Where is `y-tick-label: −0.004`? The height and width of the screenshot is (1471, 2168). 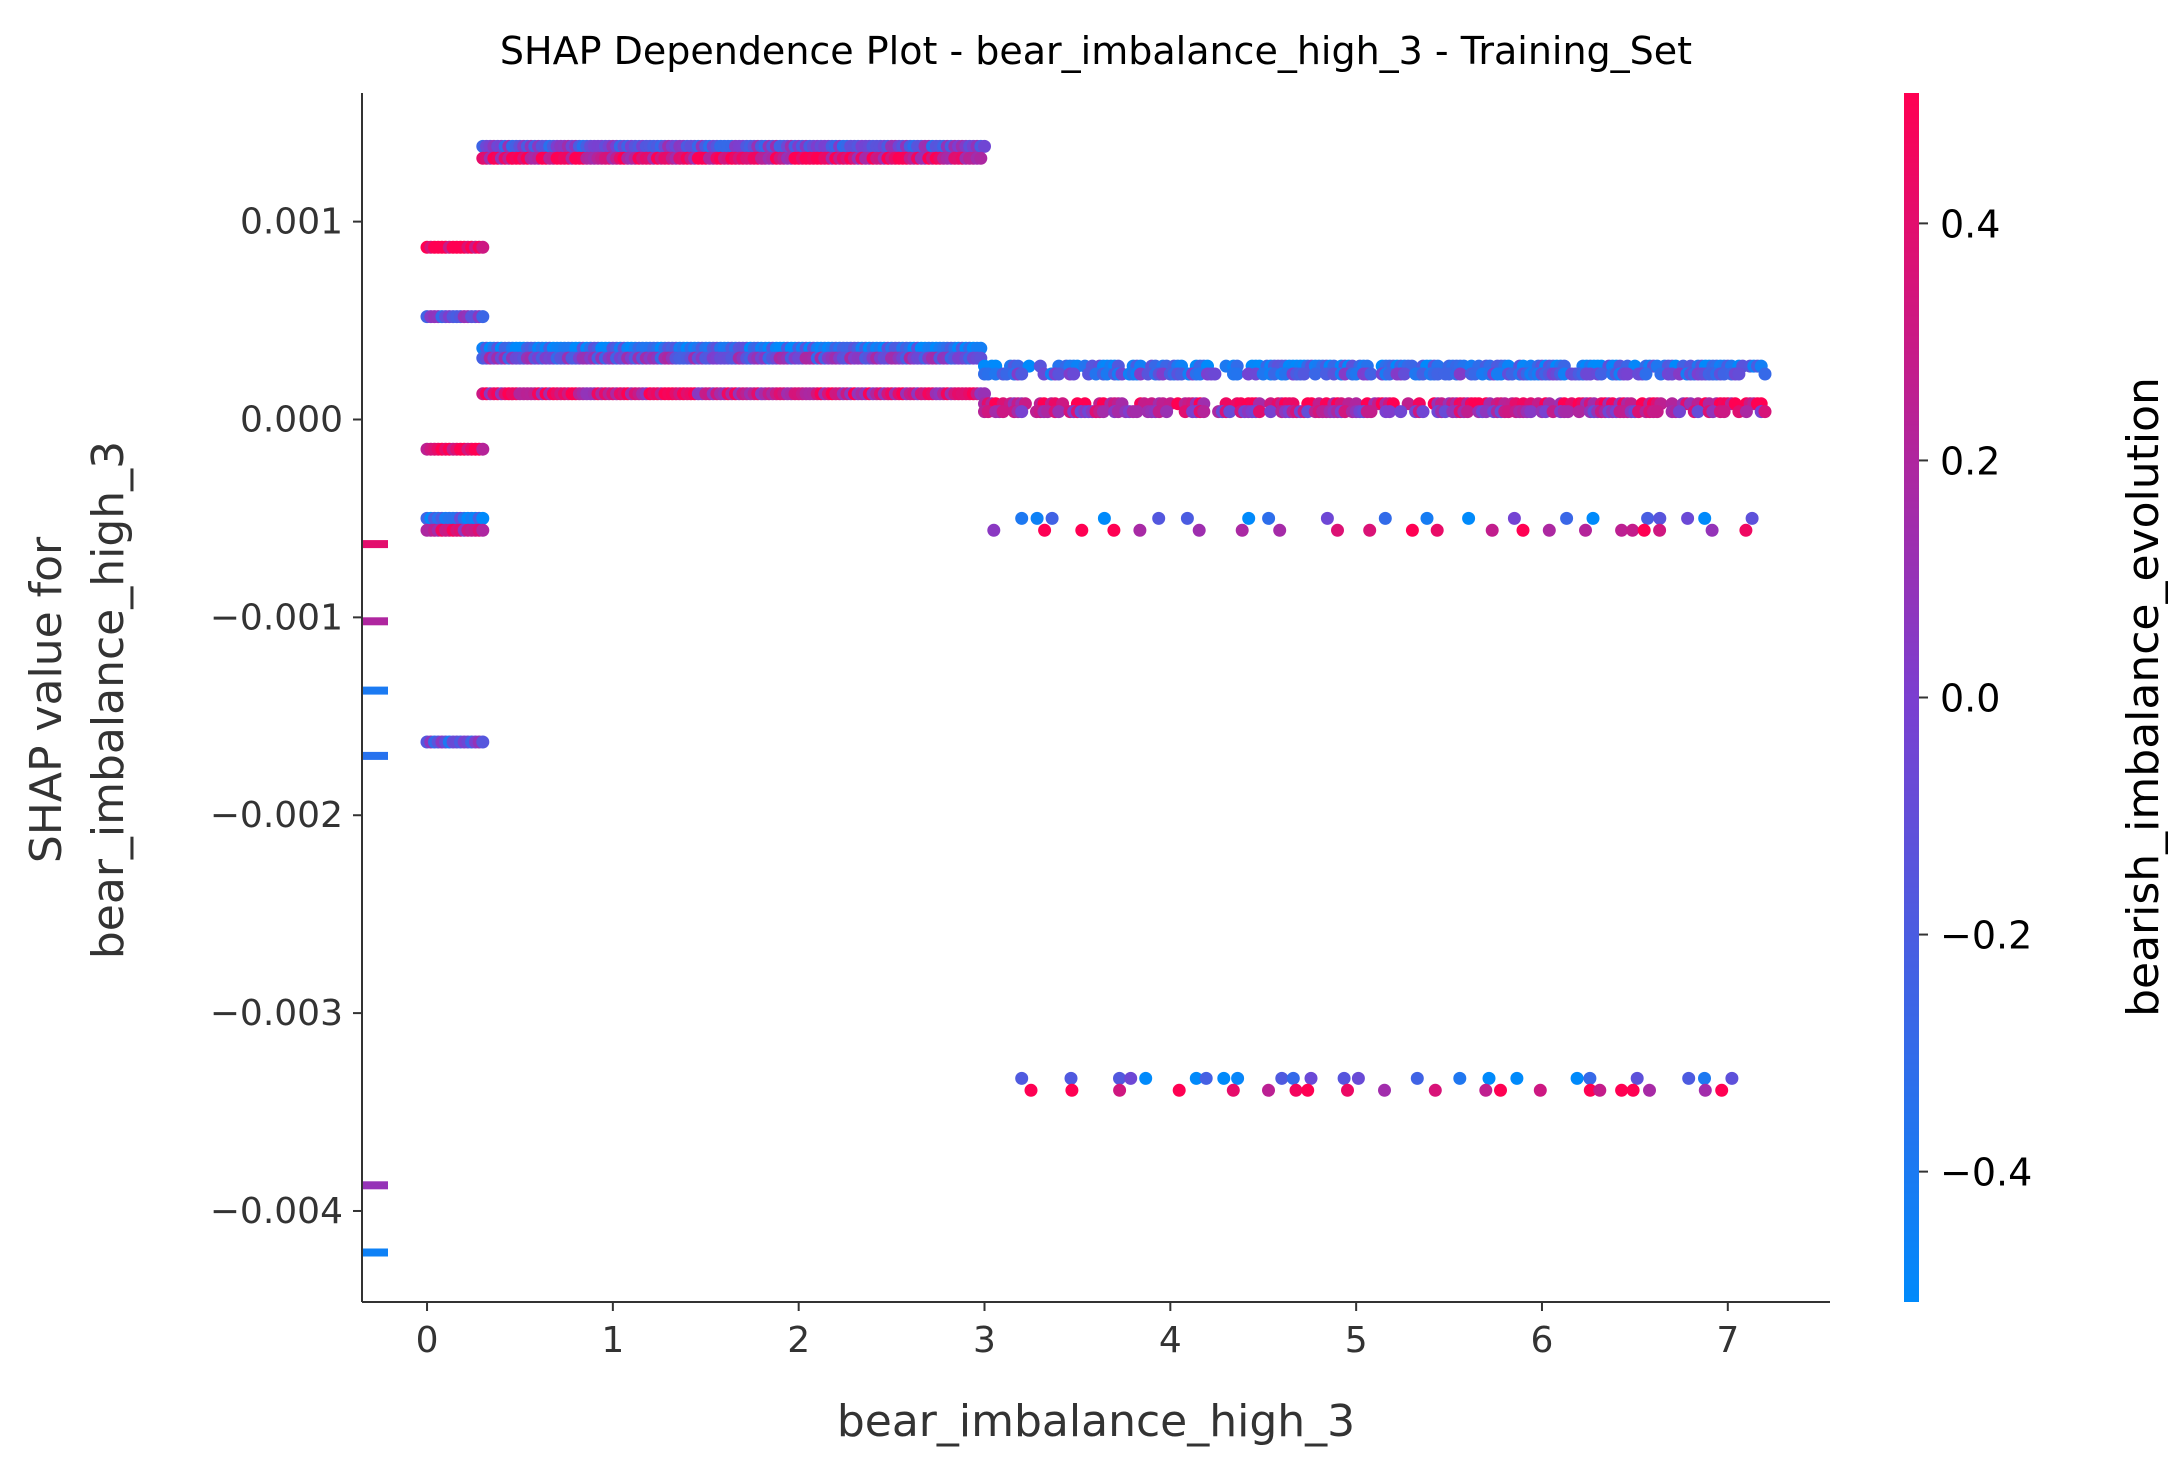
y-tick-label: −0.004 is located at coordinates (276, 1211).